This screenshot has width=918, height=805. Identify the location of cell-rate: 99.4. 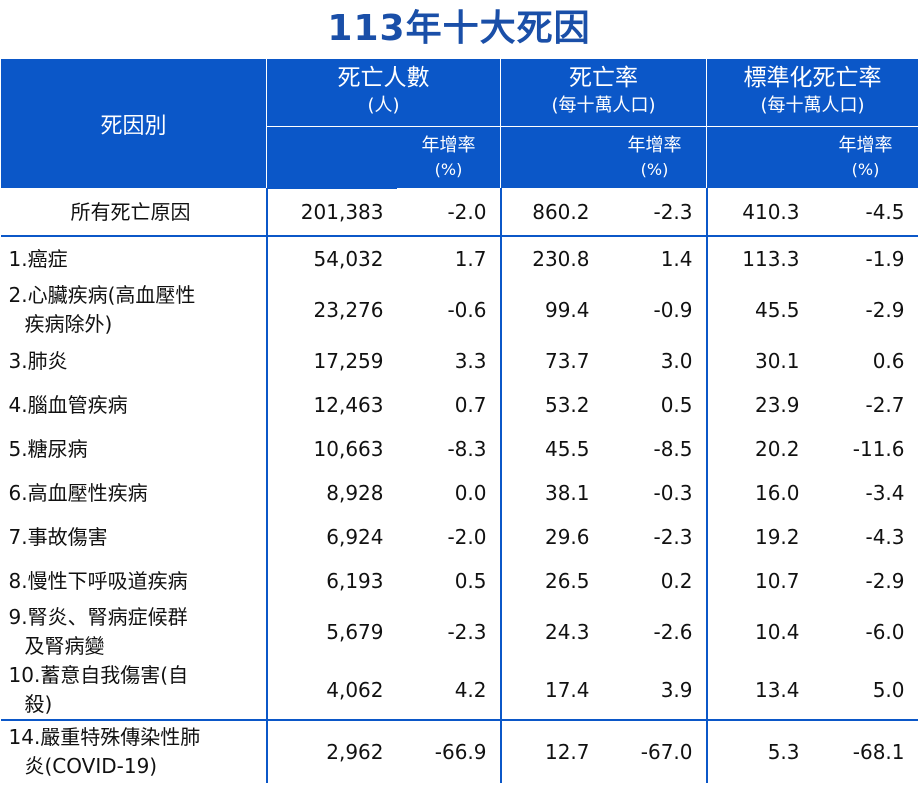
(567, 310).